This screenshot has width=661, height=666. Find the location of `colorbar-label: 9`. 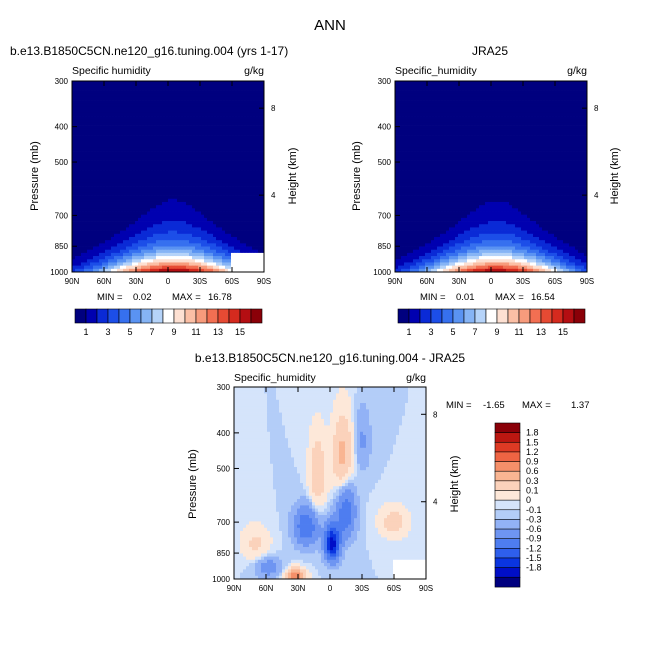

colorbar-label: 9 is located at coordinates (173, 332).